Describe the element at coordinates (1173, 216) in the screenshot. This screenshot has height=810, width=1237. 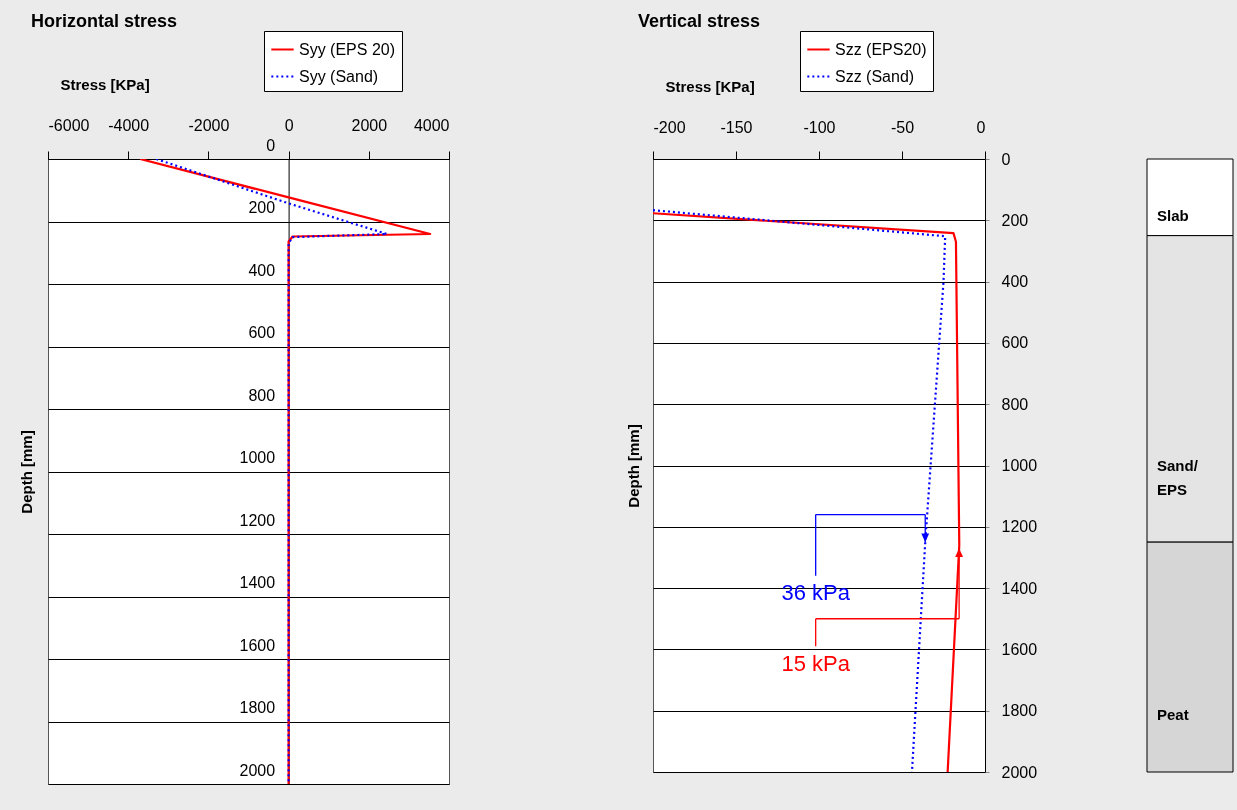
I see `series-label: Slab` at that location.